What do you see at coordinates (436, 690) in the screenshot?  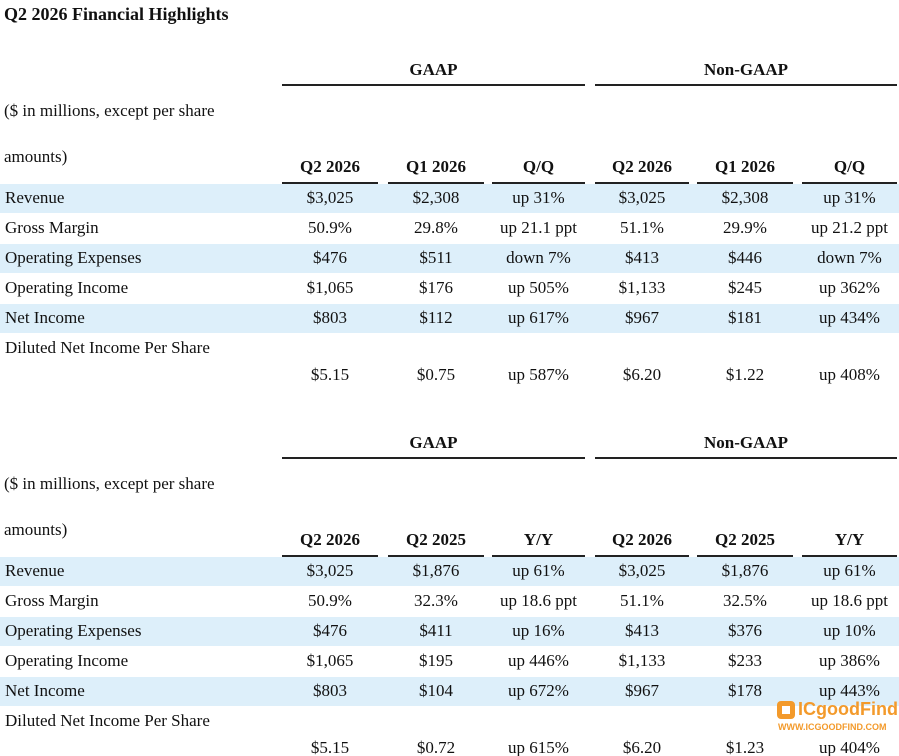 I see `cell: $104` at bounding box center [436, 690].